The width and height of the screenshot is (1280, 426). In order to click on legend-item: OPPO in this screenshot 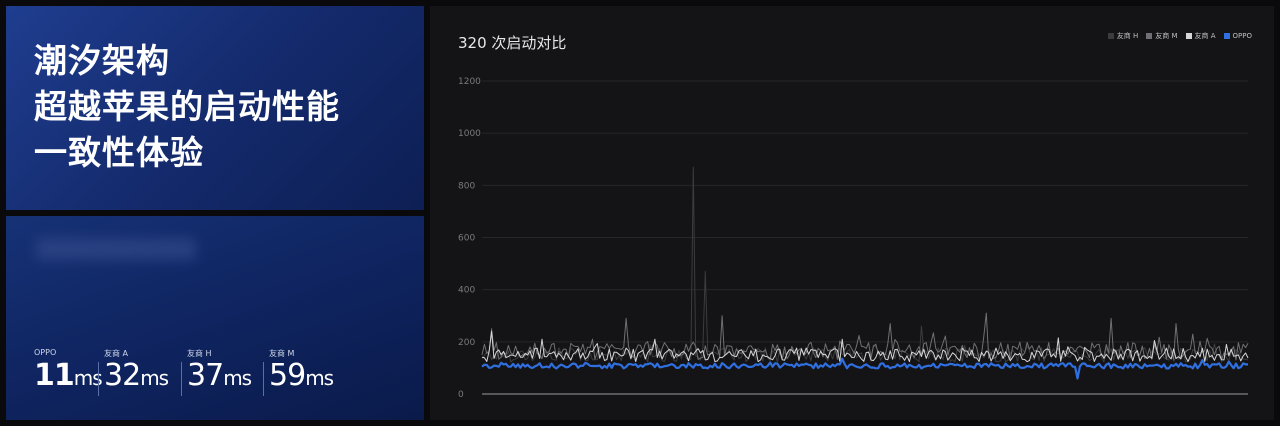, I will do `click(1237, 36)`.